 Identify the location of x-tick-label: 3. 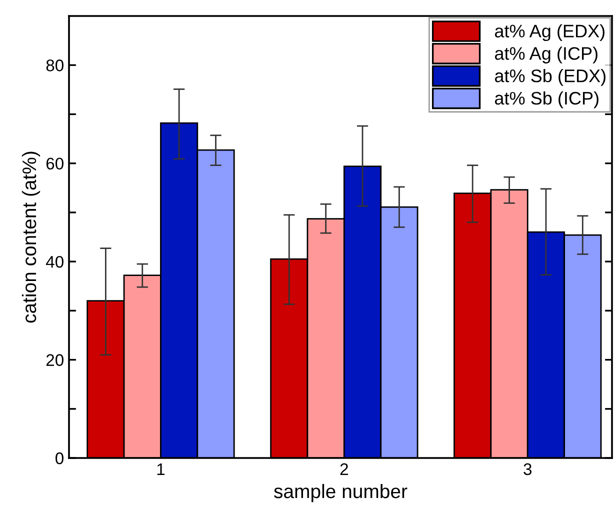
(528, 469).